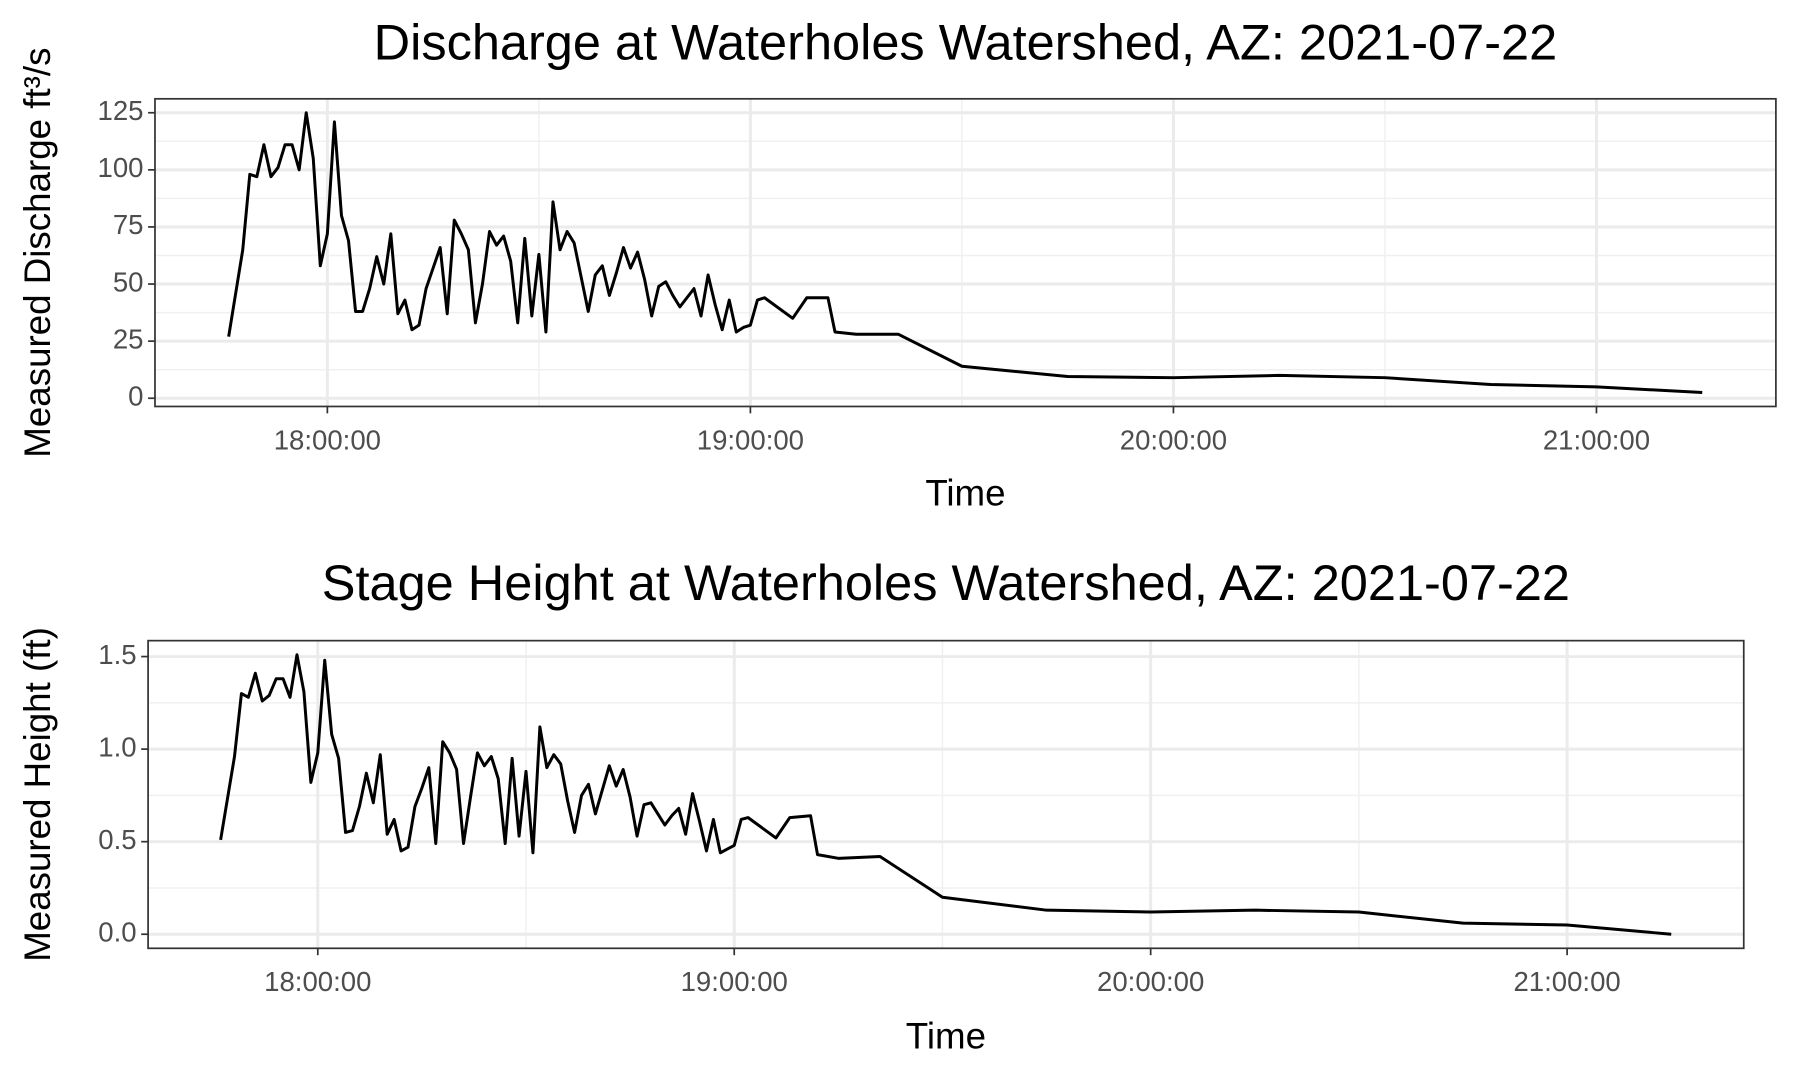 Image resolution: width=1800 pixels, height=1085 pixels. What do you see at coordinates (117, 654) in the screenshot?
I see `y-tick-label: 1.5` at bounding box center [117, 654].